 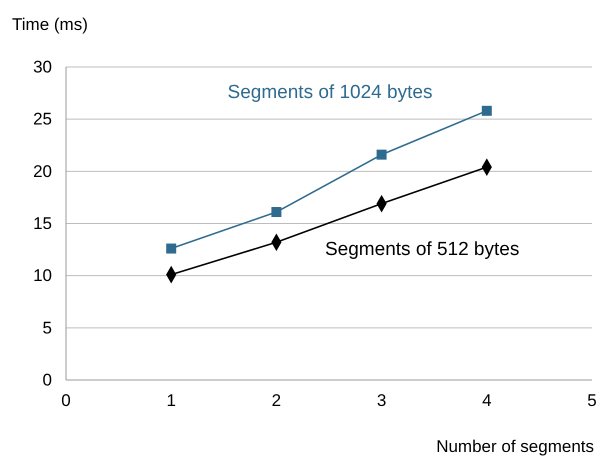 What do you see at coordinates (50, 24) in the screenshot?
I see `y-axis-title: Time (ms)` at bounding box center [50, 24].